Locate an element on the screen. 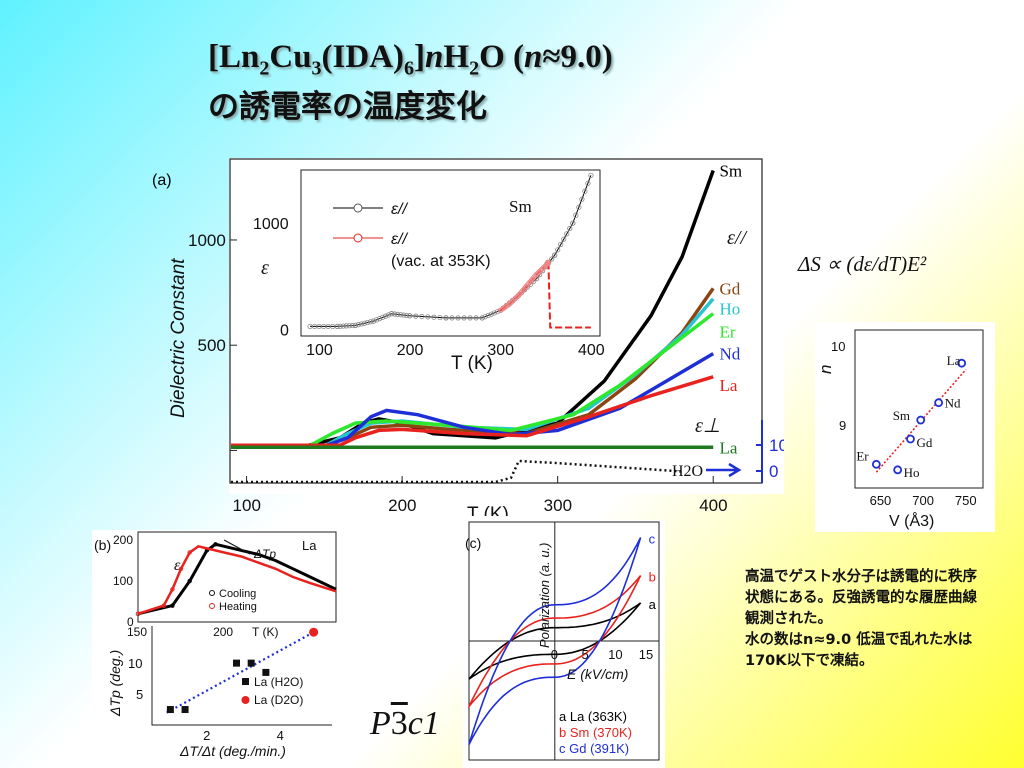  b-xtick: 2 is located at coordinates (206, 735).